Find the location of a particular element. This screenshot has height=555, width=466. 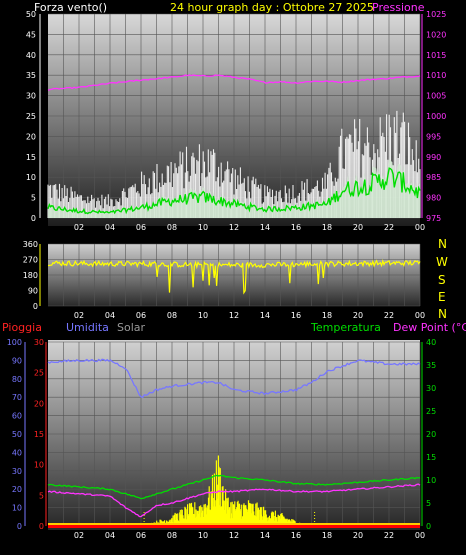

humidity-ytick-20: 20 is located at coordinates (17, 489).